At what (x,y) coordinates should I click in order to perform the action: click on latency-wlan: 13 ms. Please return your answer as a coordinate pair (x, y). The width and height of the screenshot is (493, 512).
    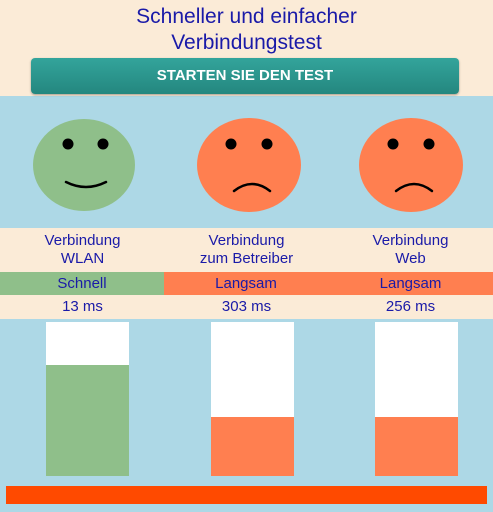
    Looking at the image, I should click on (82, 306).